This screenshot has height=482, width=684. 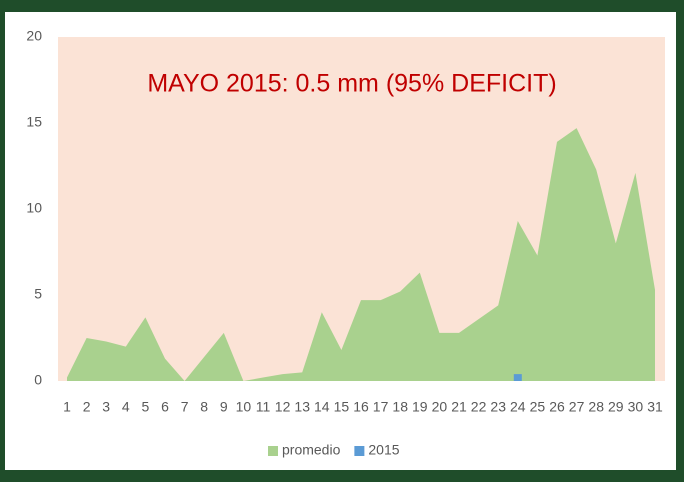 I want to click on y-tick-label: 0, so click(x=38, y=380).